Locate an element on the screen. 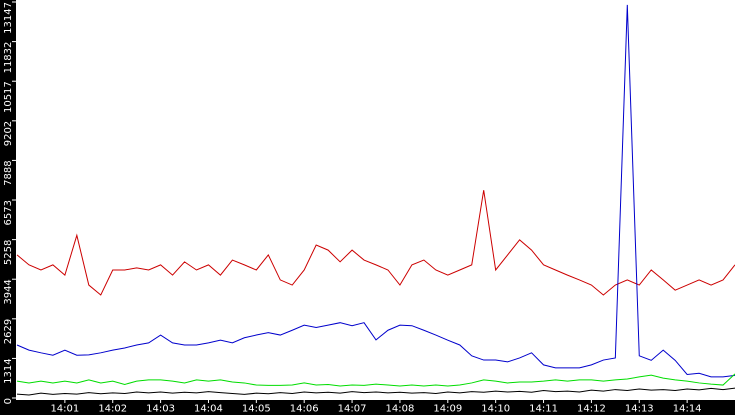 The height and width of the screenshot is (415, 735). y-tick-label: 9202 is located at coordinates (8, 133).